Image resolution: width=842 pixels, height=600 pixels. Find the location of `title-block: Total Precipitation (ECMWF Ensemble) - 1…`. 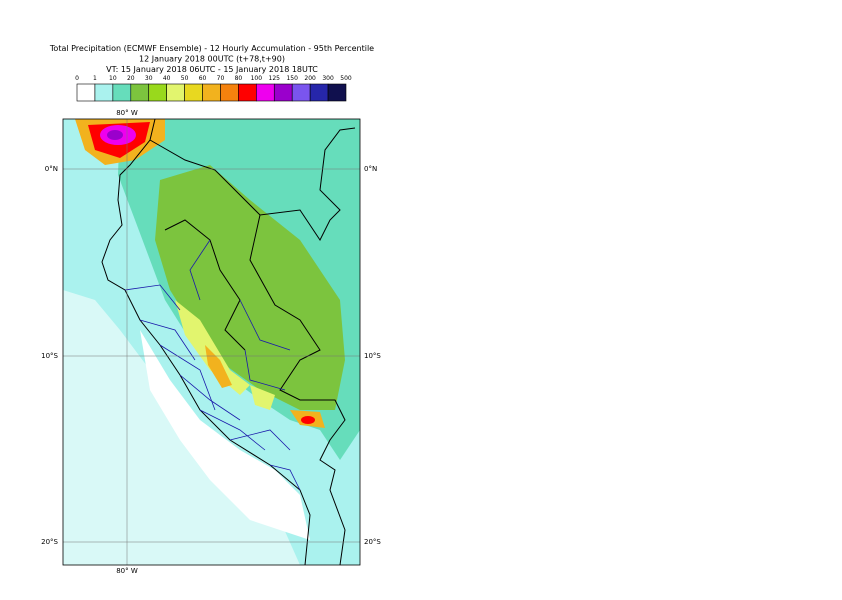

title-block: Total Precipitation (ECMWF Ensemble) - 1… is located at coordinates (211, 59).